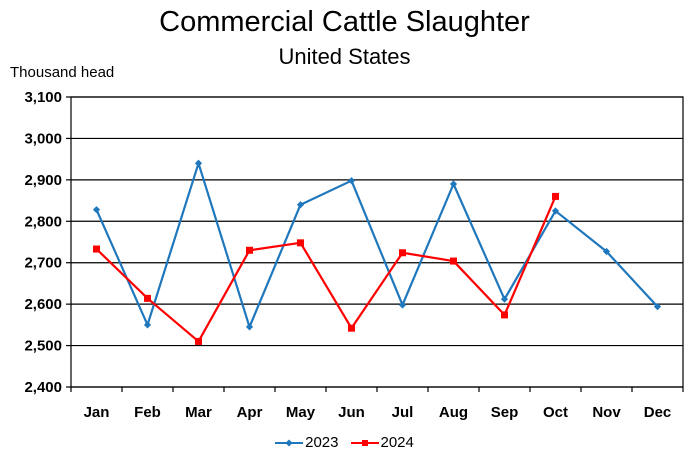 The width and height of the screenshot is (689, 463). Describe the element at coordinates (250, 412) in the screenshot. I see `x-tick-label: Apr` at that location.